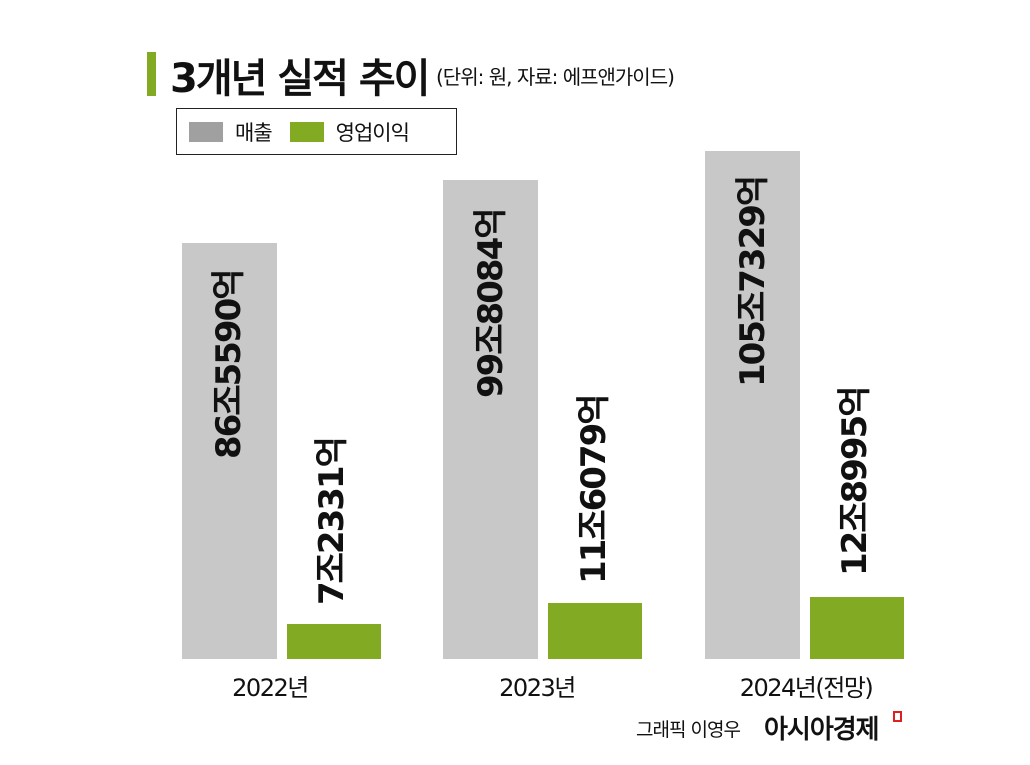  What do you see at coordinates (688, 730) in the screenshot?
I see `graphic-credit: 그래픽 이영우` at bounding box center [688, 730].